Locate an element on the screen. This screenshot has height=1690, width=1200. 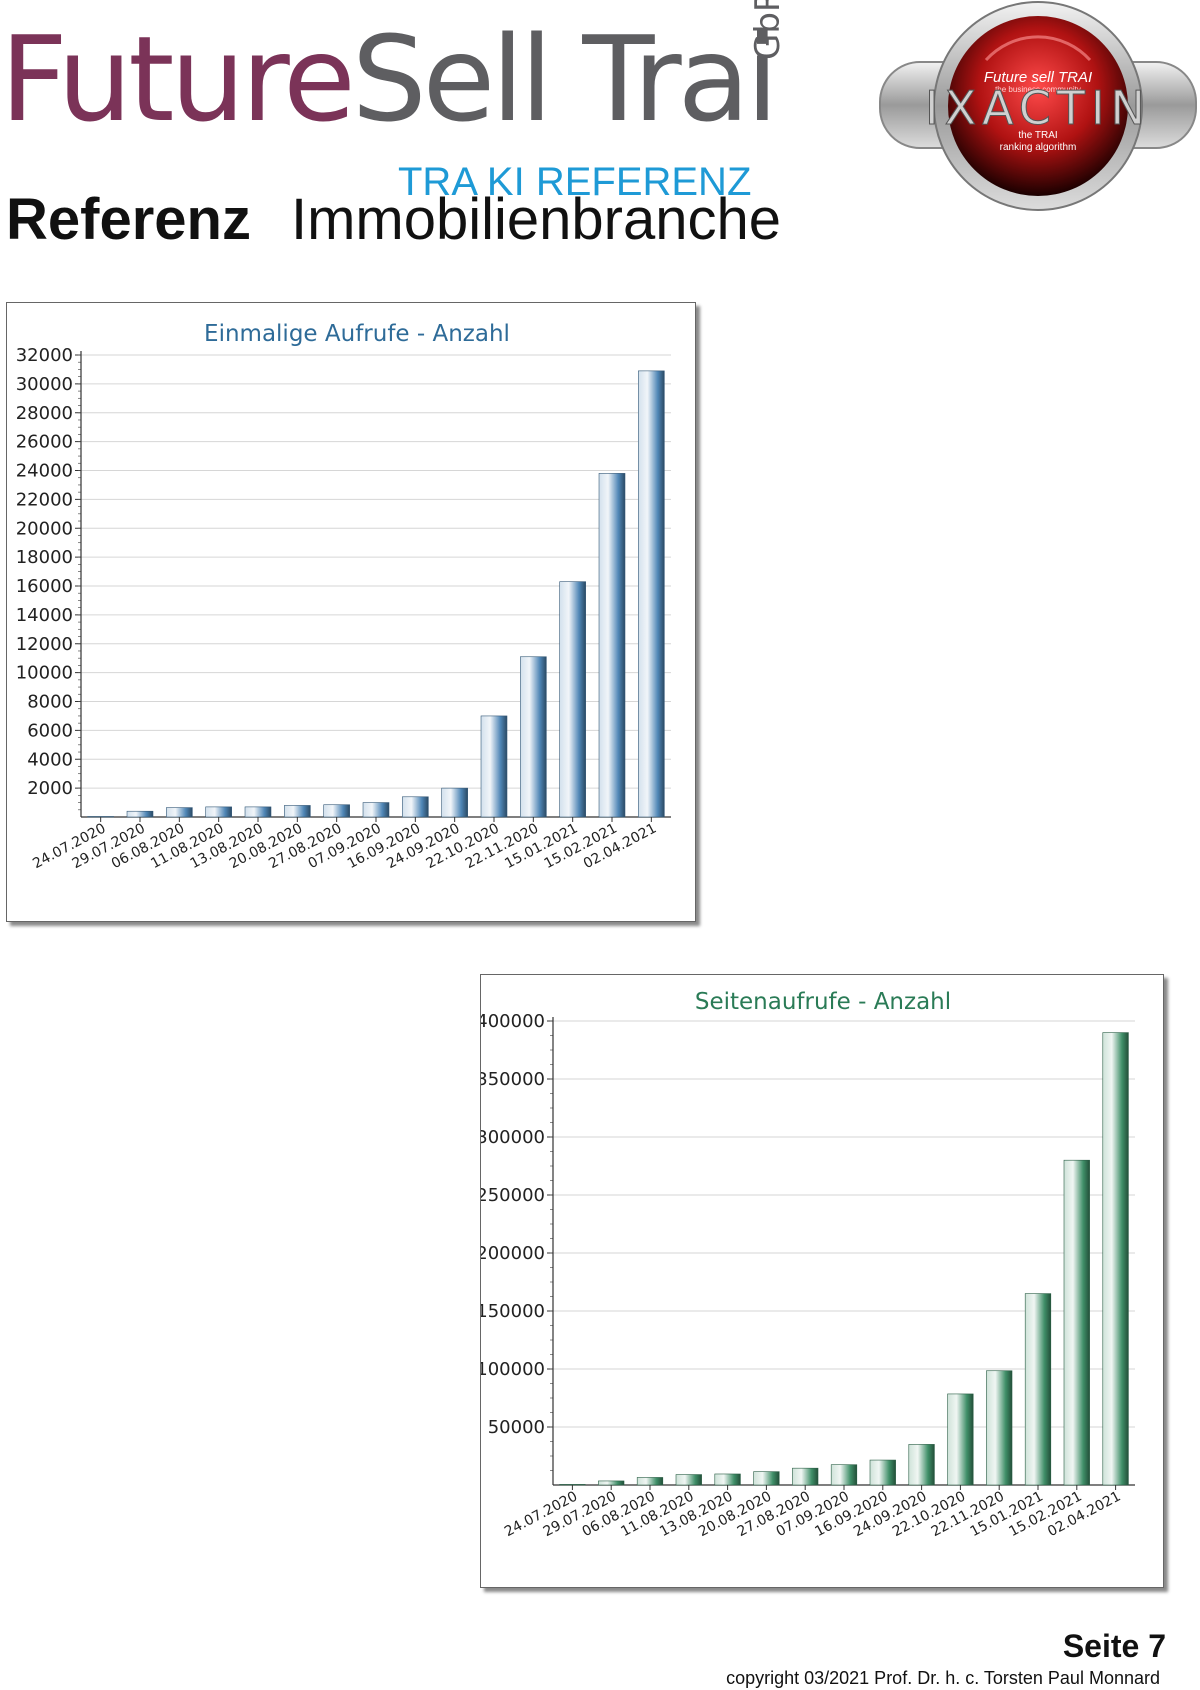
y-tick-label: 18000 is located at coordinates (44, 557).